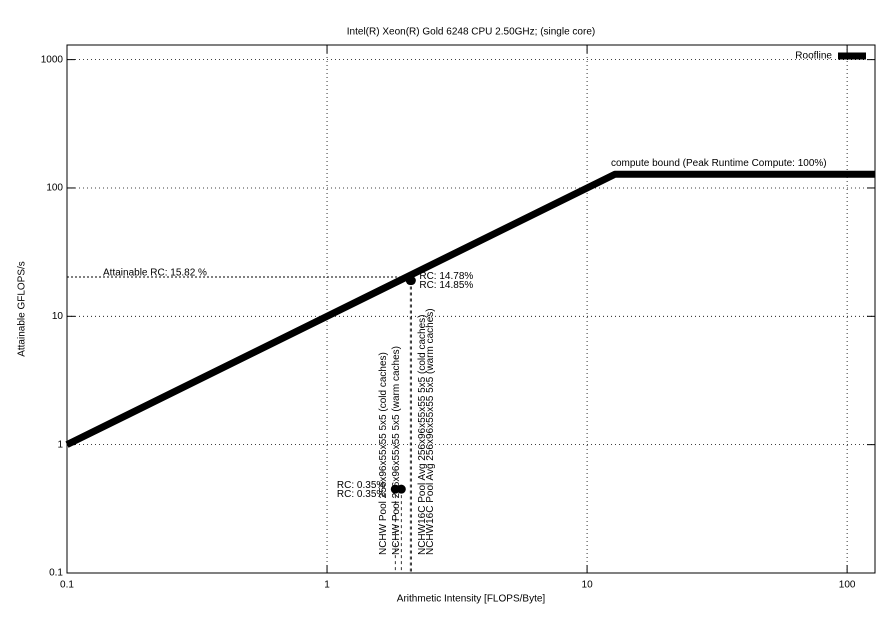 The image size is (879, 629). Describe the element at coordinates (327, 585) in the screenshot. I see `x-tick-label: 1` at that location.